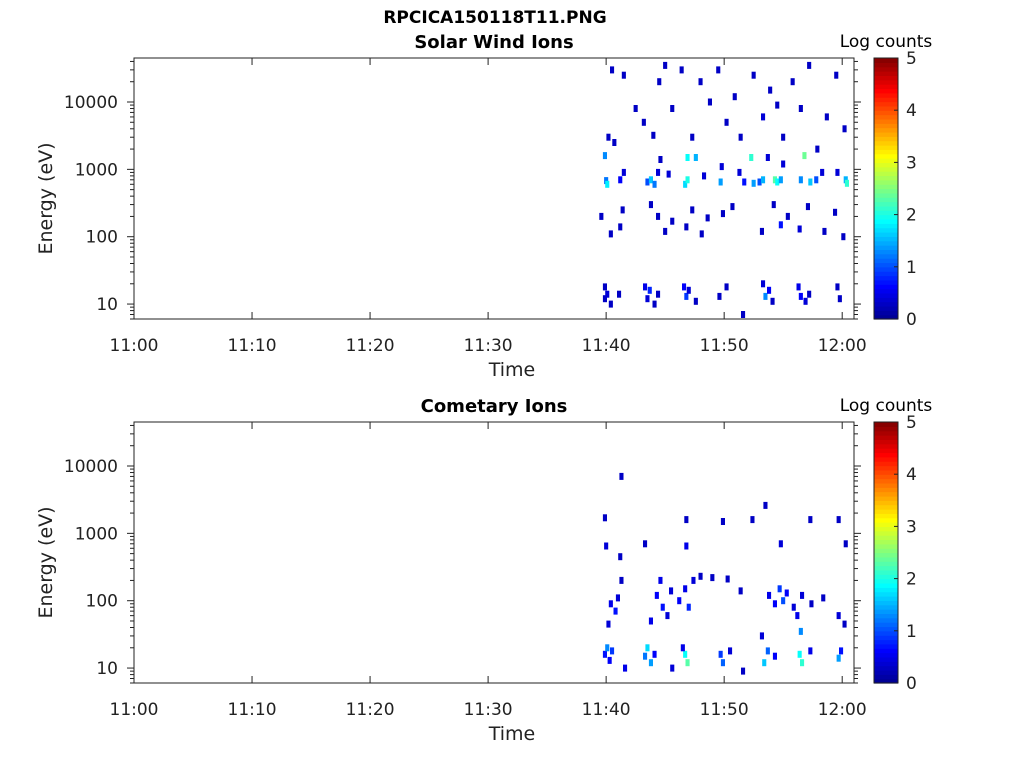 Image resolution: width=1024 pixels, height=768 pixels. Describe the element at coordinates (370, 346) in the screenshot. I see `x-tick-label: 11:20` at that location.